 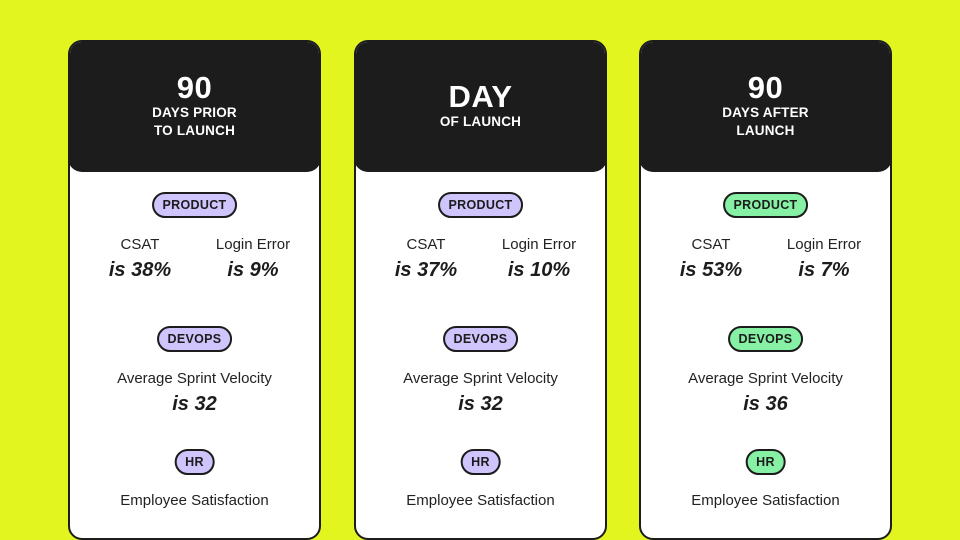 What do you see at coordinates (426, 270) in the screenshot?
I see `csat-value: is 37%` at bounding box center [426, 270].